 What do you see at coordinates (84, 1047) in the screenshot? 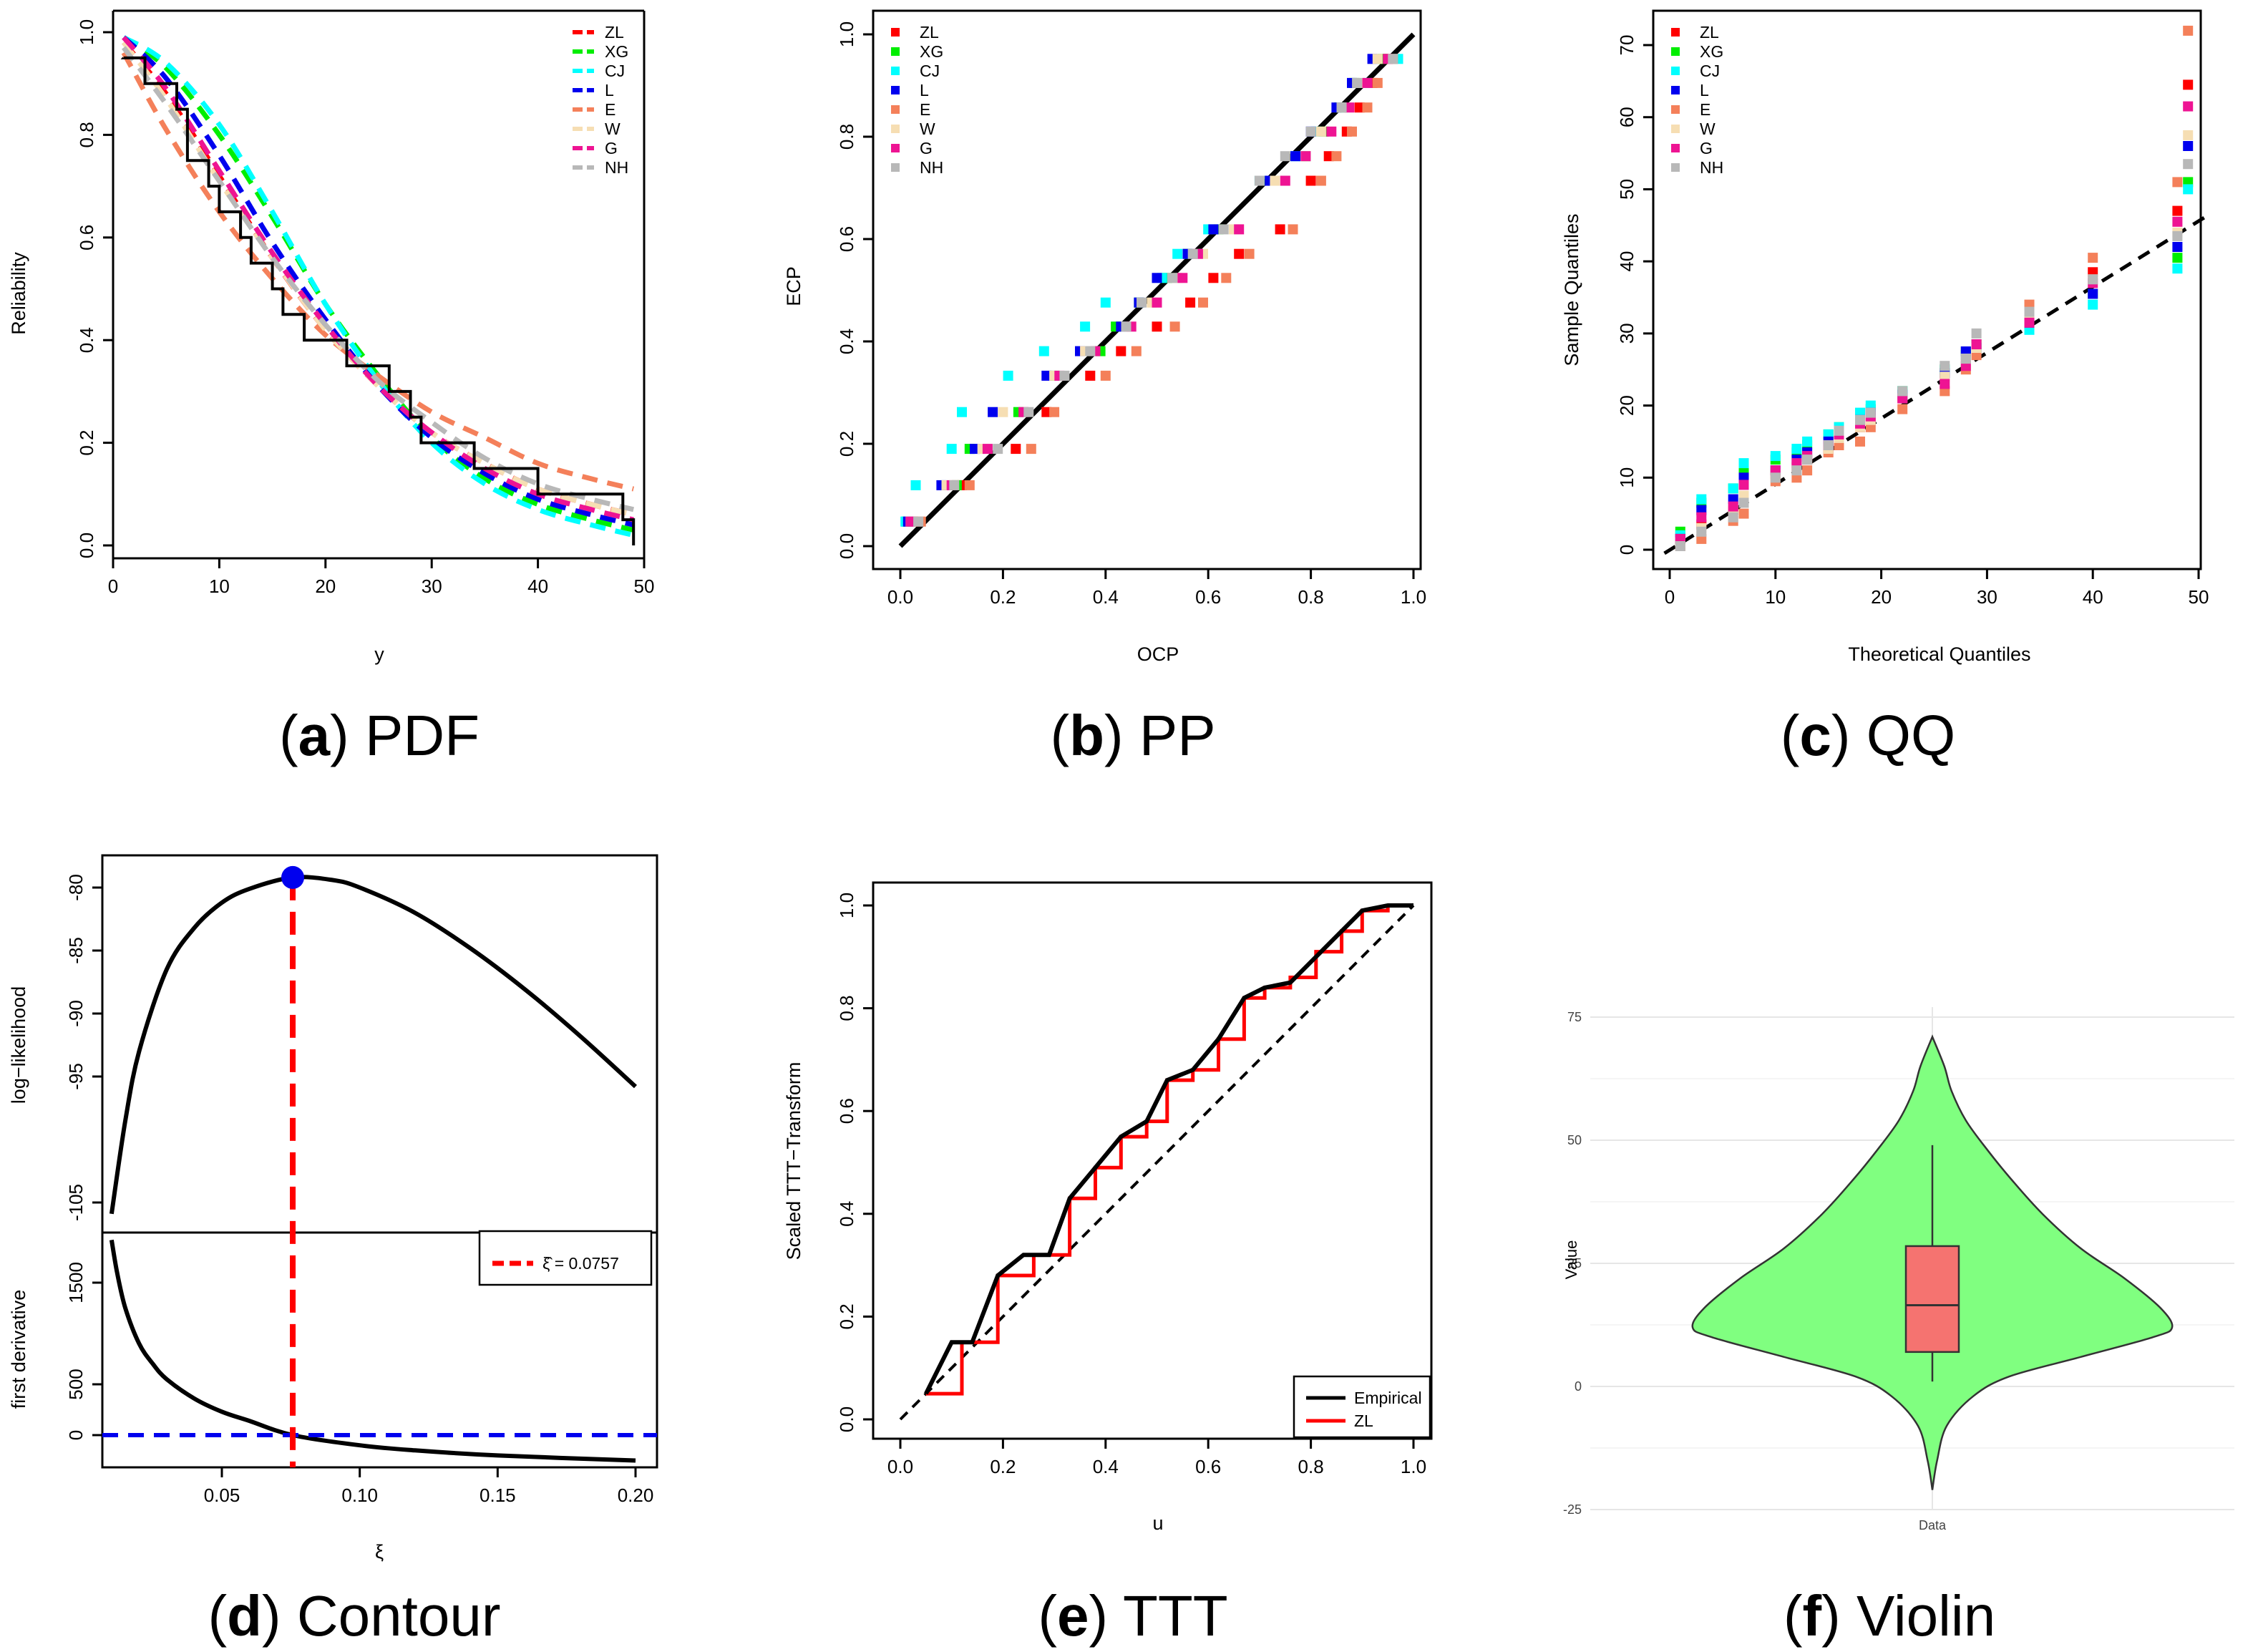
I see `d-top-y-ticks: -80 -85 -90 -95 -105` at bounding box center [84, 1047].